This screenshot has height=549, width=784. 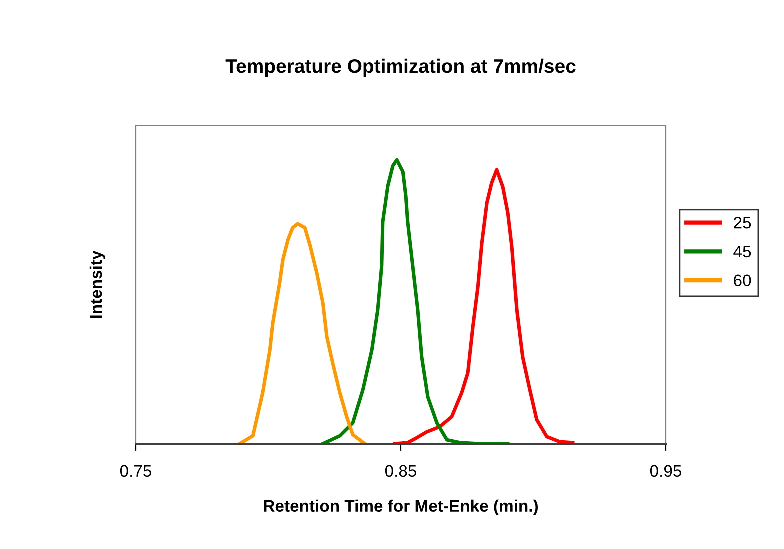 I want to click on legend-label: 60, so click(x=743, y=280).